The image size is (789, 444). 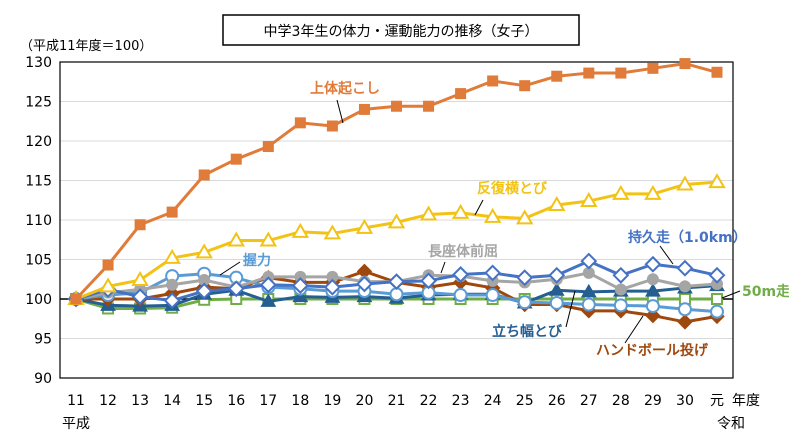 I want to click on x-tick-label: 19, so click(x=332, y=401).